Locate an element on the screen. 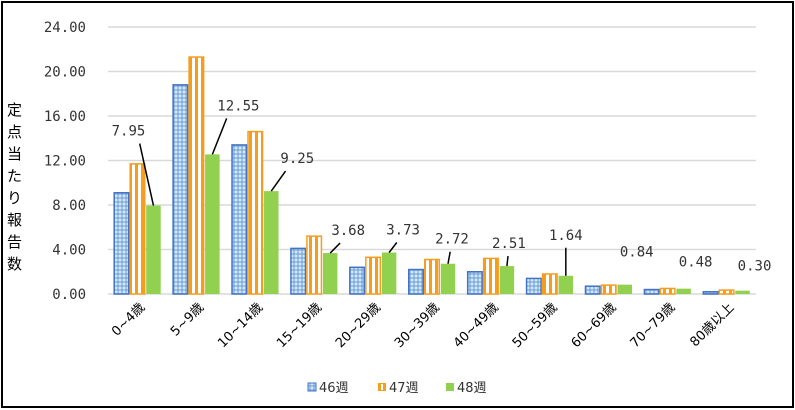  data-label: 0.84 is located at coordinates (637, 253).